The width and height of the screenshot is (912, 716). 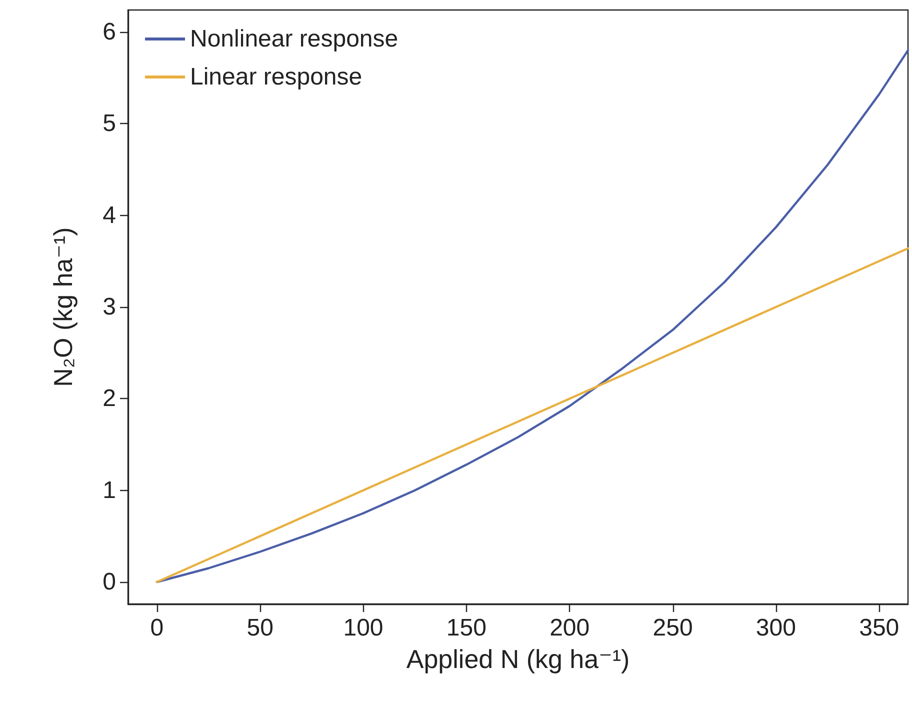 I want to click on y-axis-title: N₂O (kg ha⁻¹), so click(x=63, y=307).